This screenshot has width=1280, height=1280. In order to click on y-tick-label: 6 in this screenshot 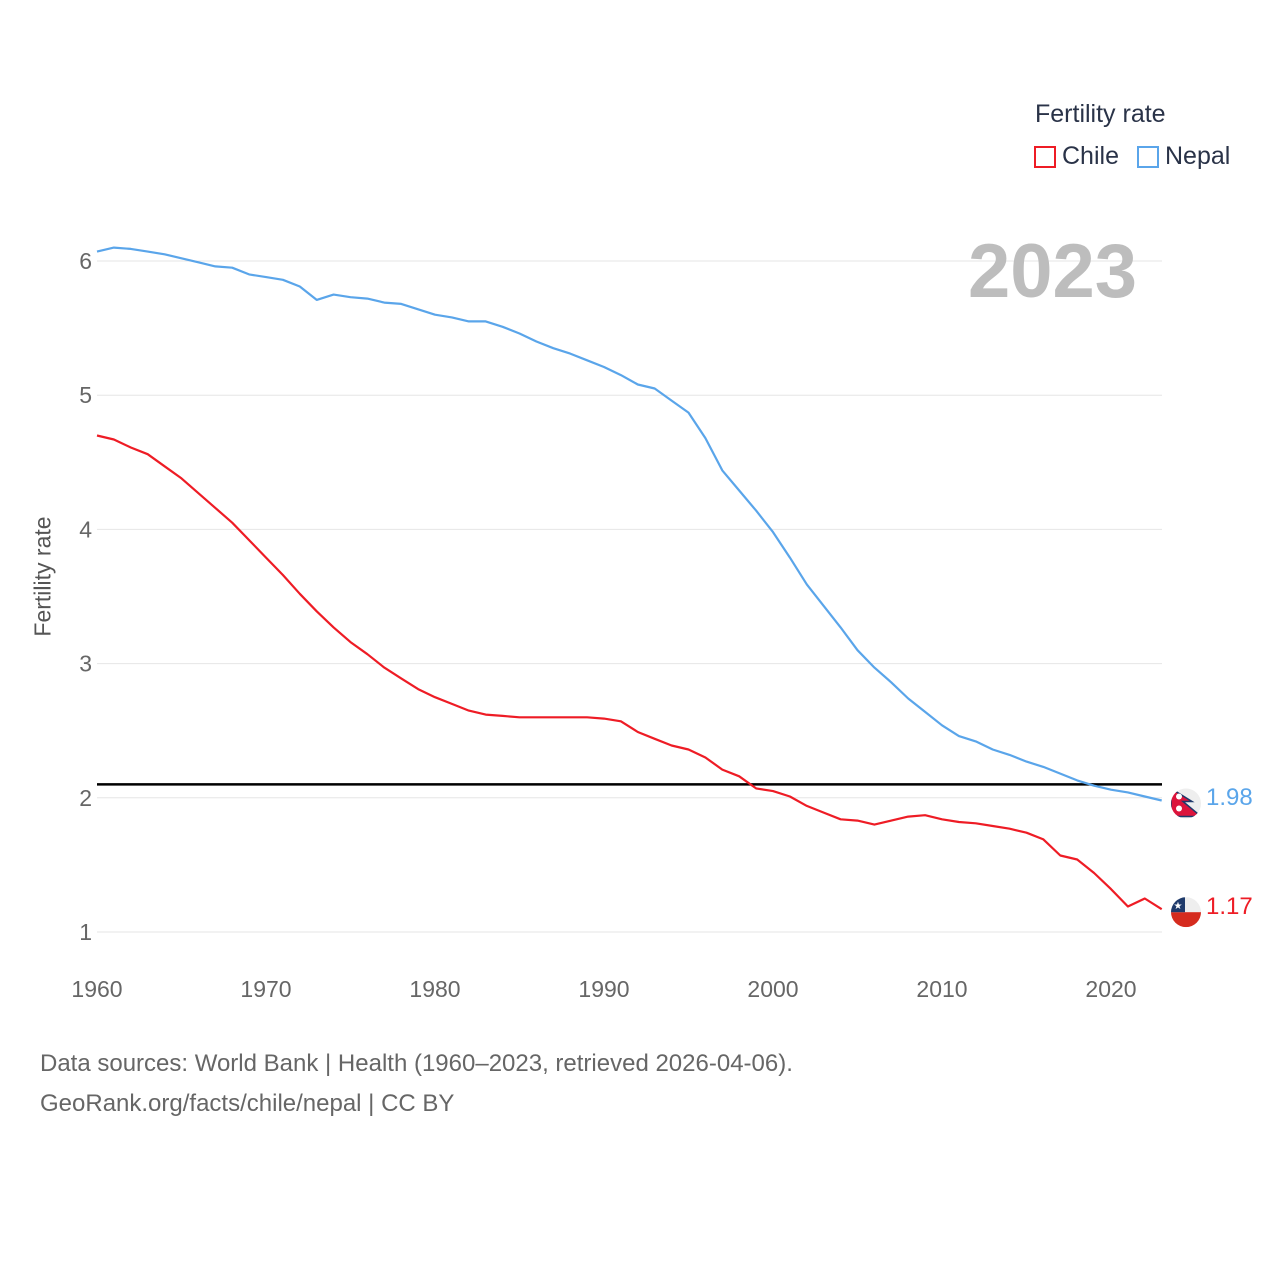, I will do `click(85, 261)`.